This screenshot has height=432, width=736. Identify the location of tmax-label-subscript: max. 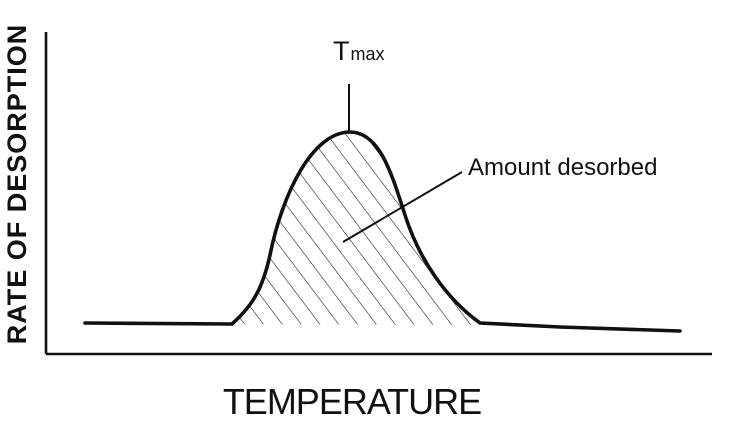
(368, 54).